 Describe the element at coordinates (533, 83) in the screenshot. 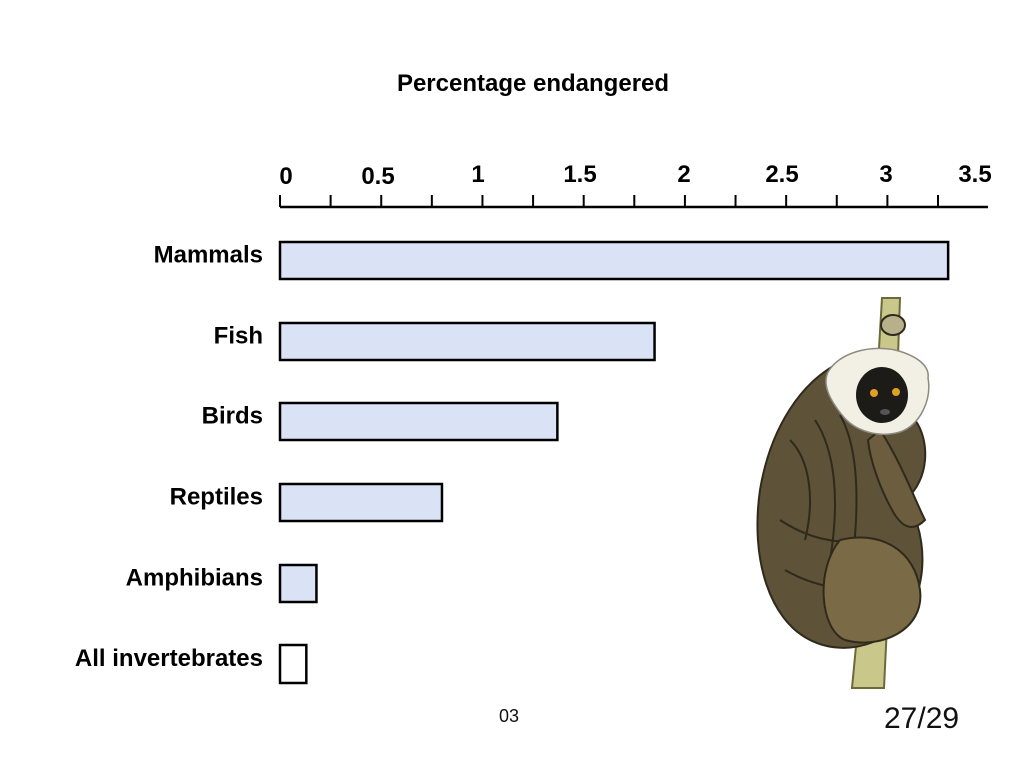

I see `chart-title: Percentage endangered` at that location.